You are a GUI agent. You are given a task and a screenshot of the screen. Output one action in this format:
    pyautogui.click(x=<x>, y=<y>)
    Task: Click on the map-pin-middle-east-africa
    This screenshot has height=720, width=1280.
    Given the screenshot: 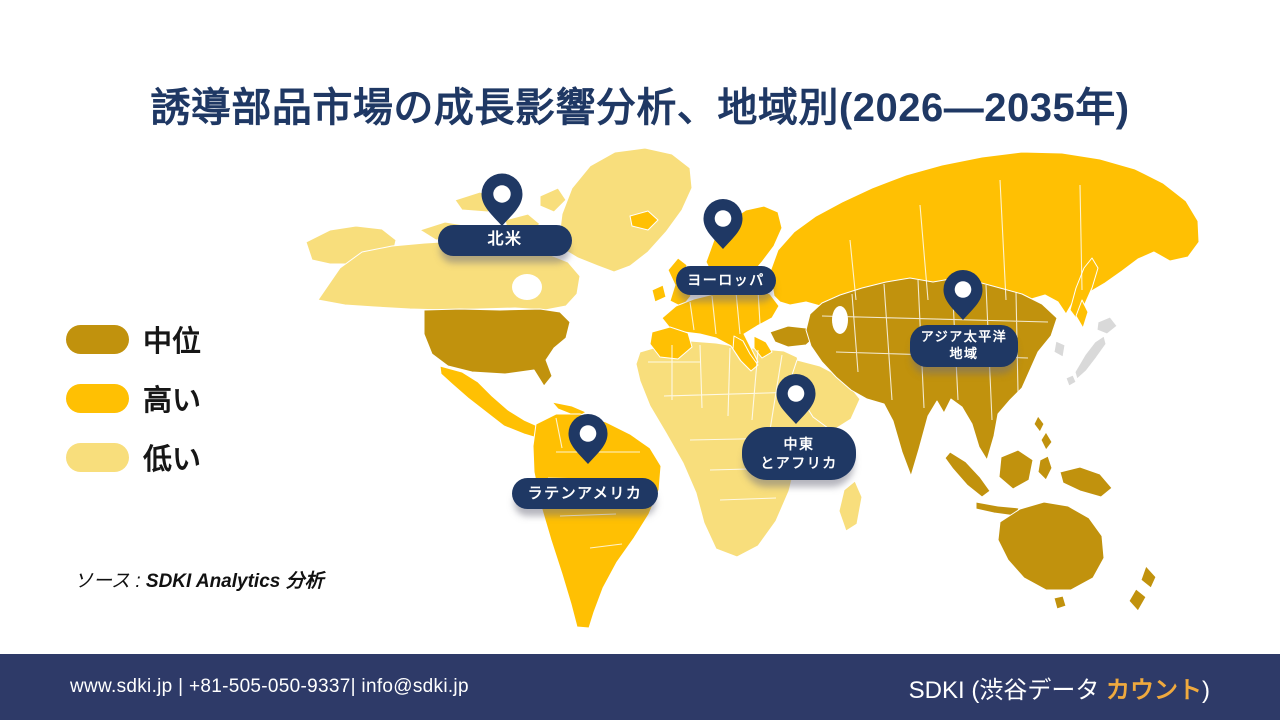 What is the action you would take?
    pyautogui.click(x=796, y=398)
    